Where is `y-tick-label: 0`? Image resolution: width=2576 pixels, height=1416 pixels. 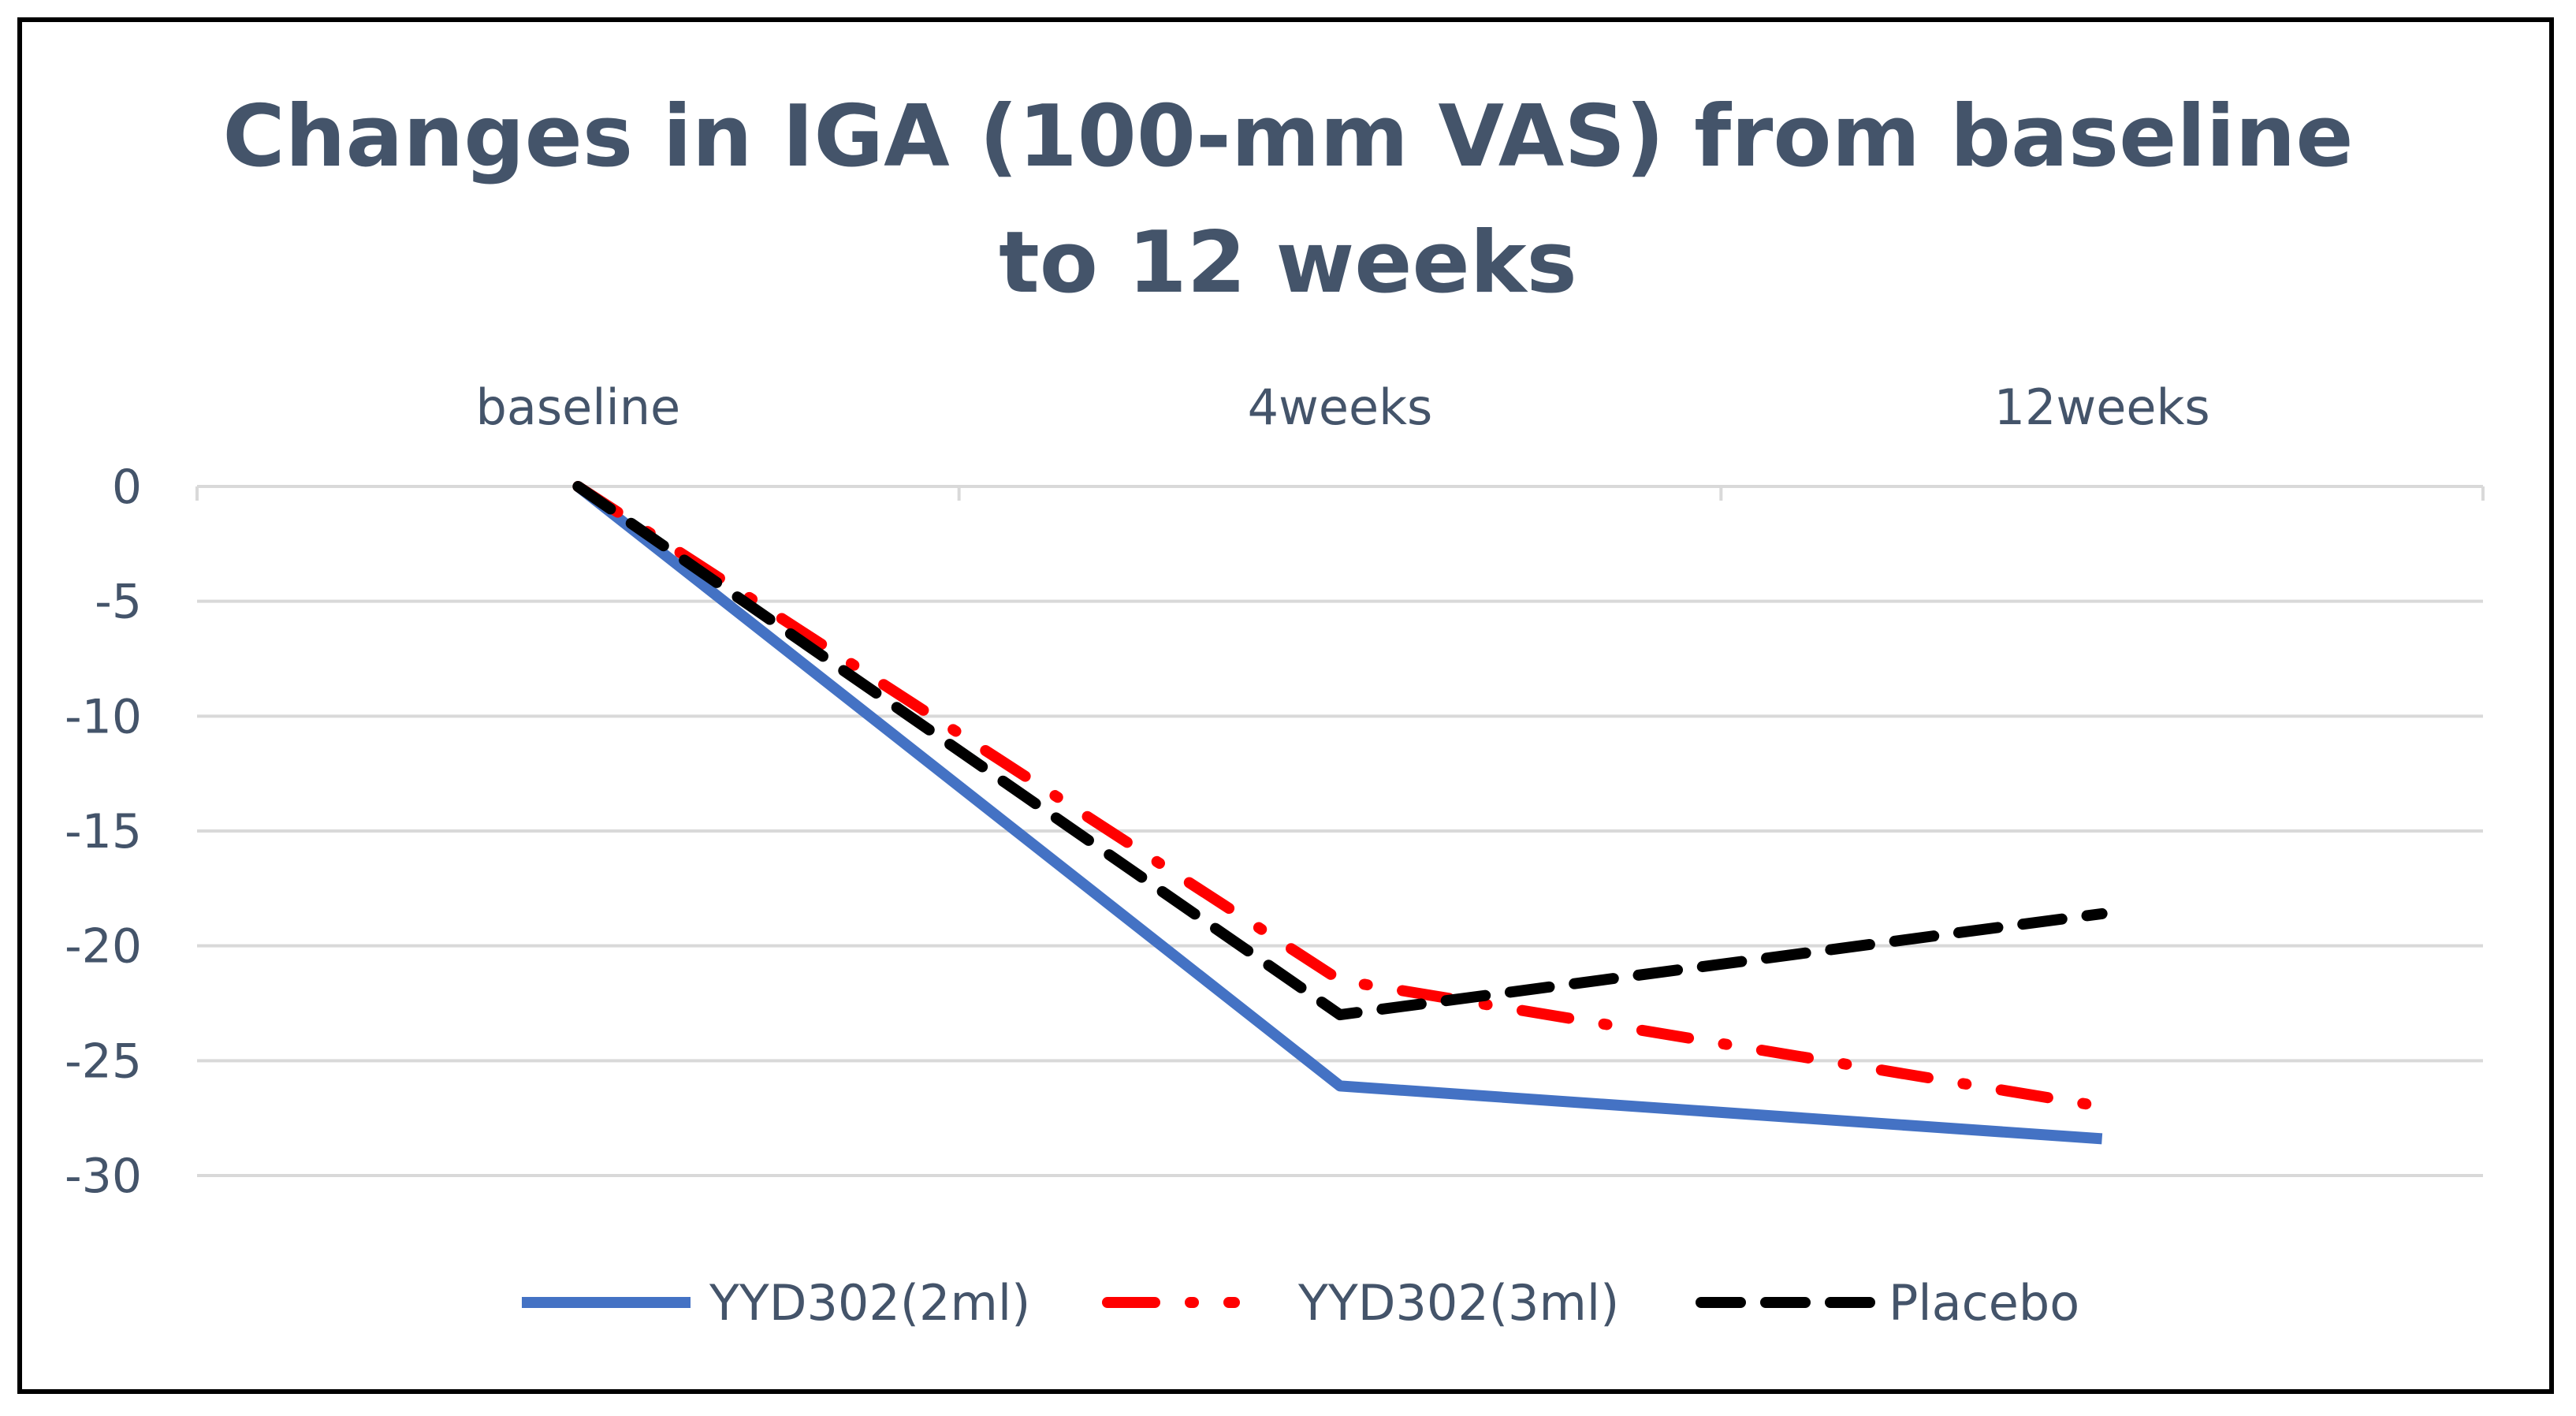
y-tick-label: 0 is located at coordinates (127, 487).